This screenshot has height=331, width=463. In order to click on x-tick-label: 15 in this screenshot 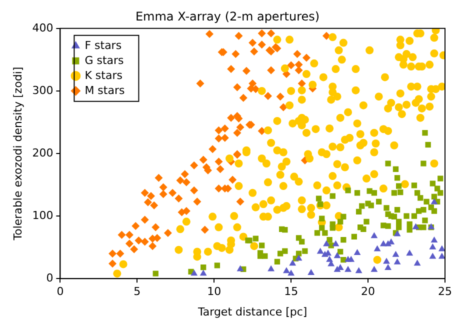, I will do `click(291, 291)`.